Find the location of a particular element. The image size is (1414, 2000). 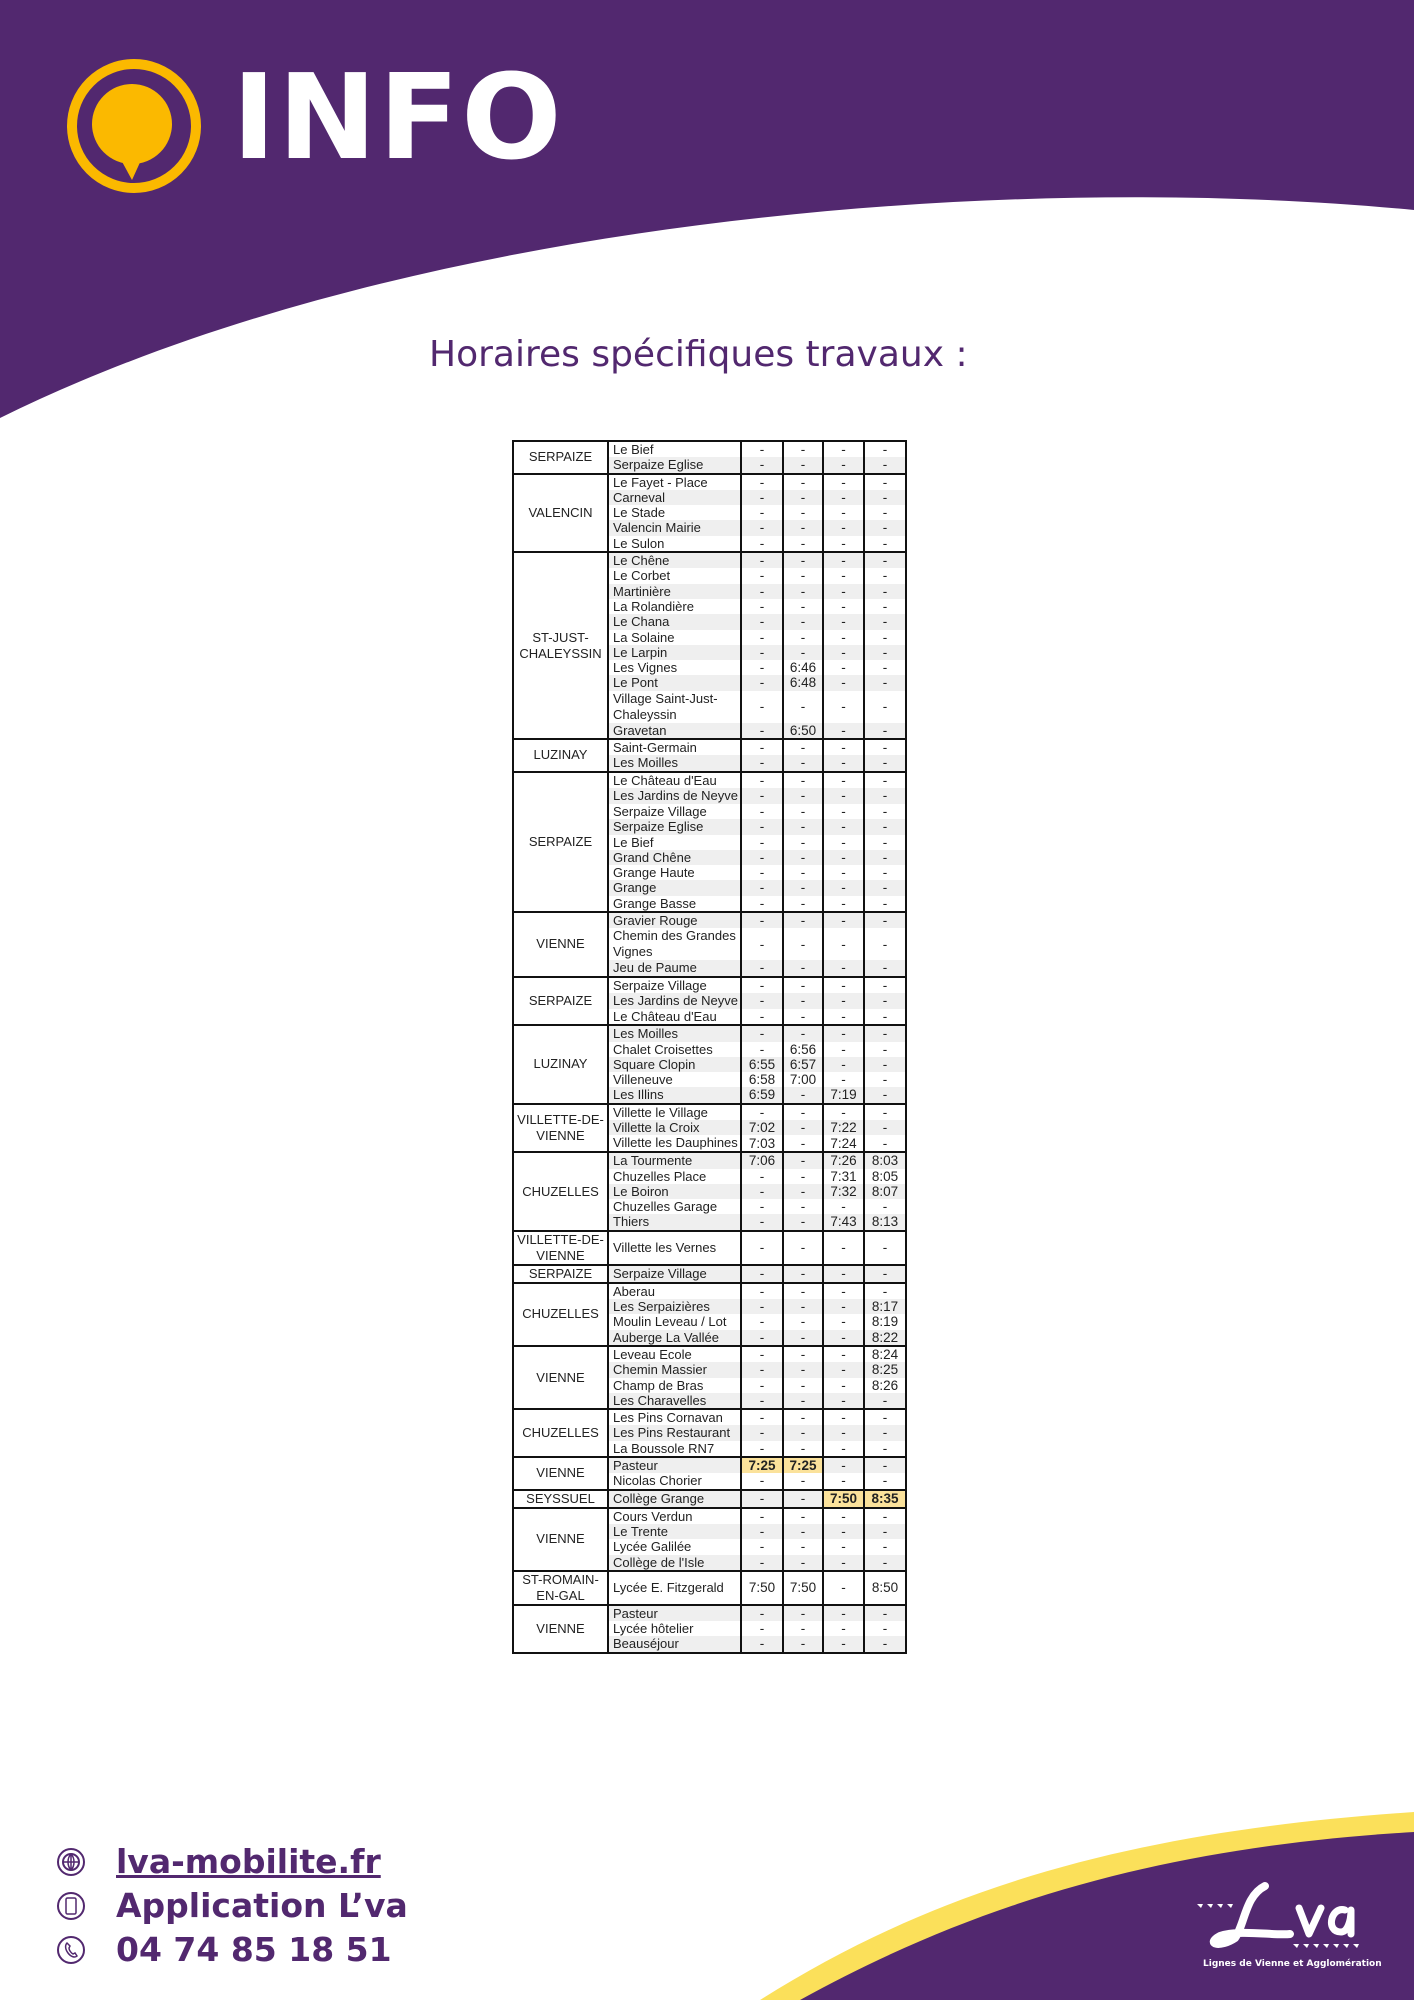

table-row: Le Larpin - - - - is located at coordinates (710, 652).